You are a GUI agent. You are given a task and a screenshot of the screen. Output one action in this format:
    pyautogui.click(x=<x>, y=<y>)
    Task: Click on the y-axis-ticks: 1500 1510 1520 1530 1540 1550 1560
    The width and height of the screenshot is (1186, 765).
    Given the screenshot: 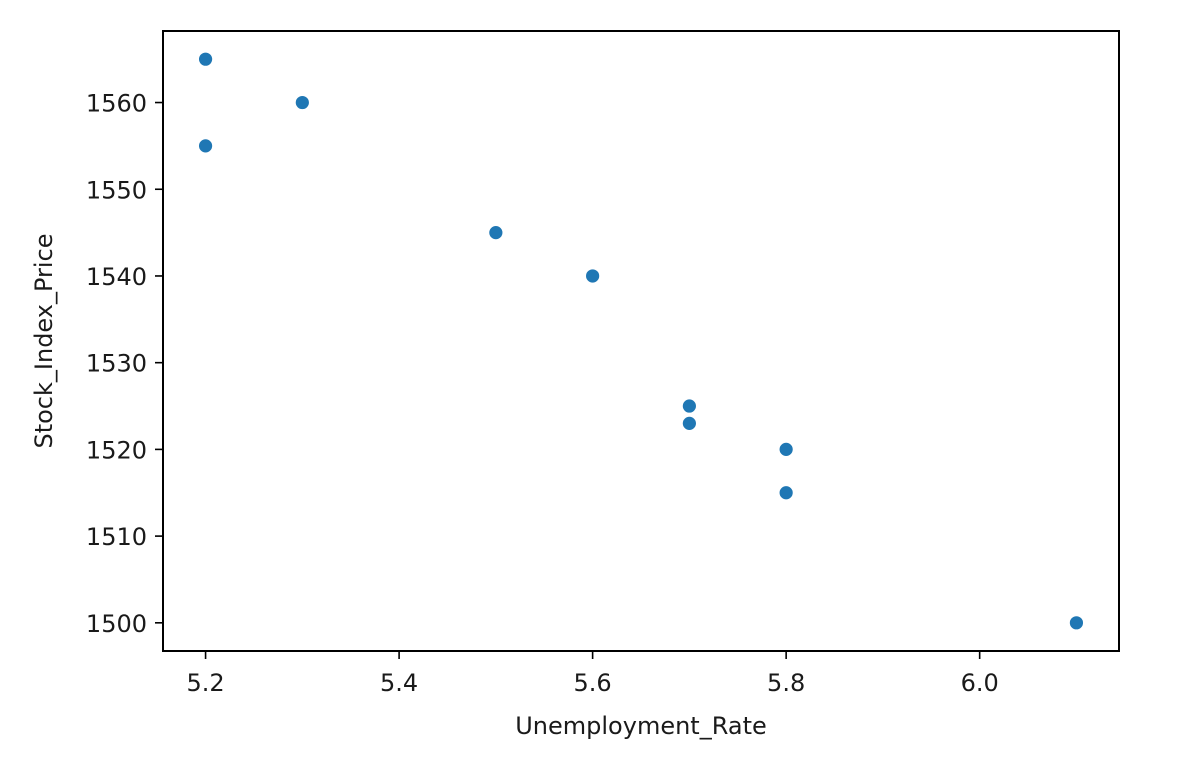 What is the action you would take?
    pyautogui.click(x=124, y=364)
    